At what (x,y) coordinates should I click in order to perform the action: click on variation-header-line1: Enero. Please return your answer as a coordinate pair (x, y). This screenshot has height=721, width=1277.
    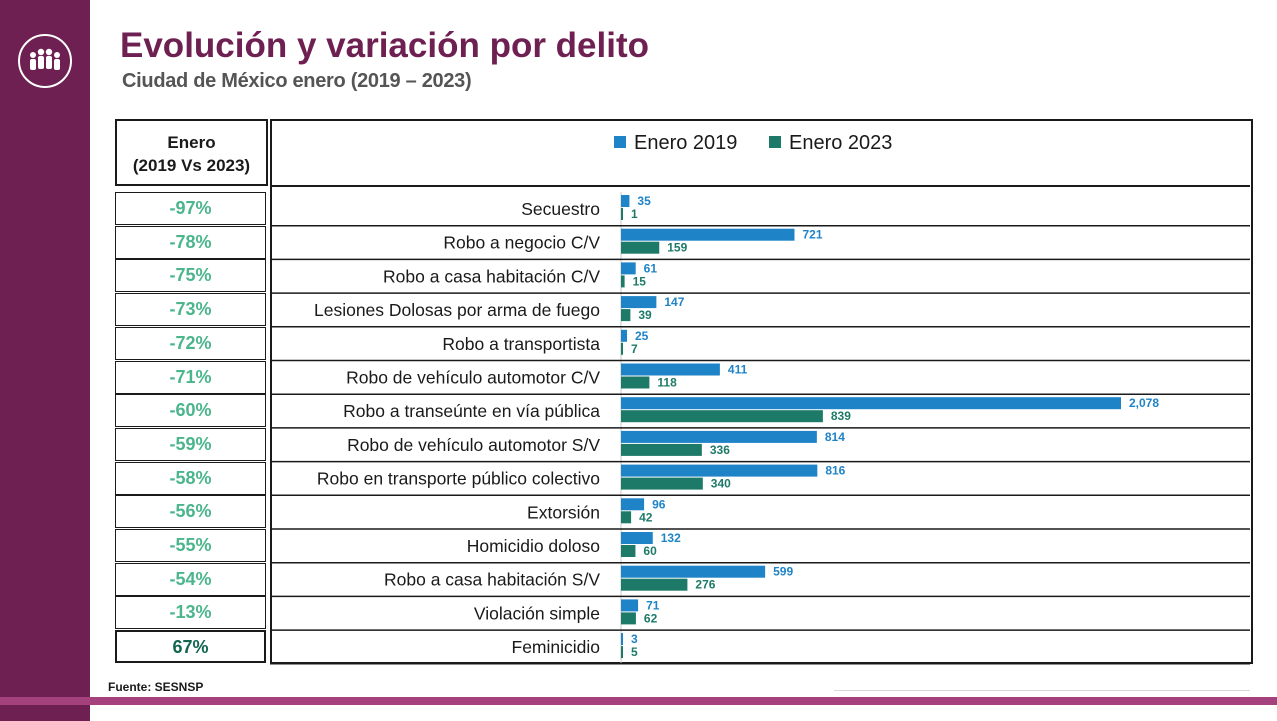
    Looking at the image, I should click on (191, 142).